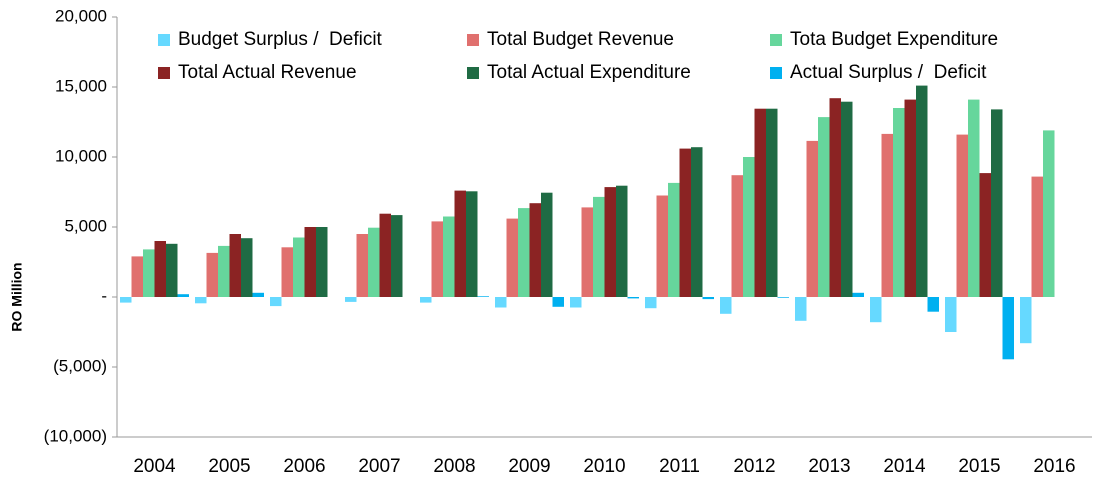  I want to click on y-tick-label: 15,000, so click(81, 85).